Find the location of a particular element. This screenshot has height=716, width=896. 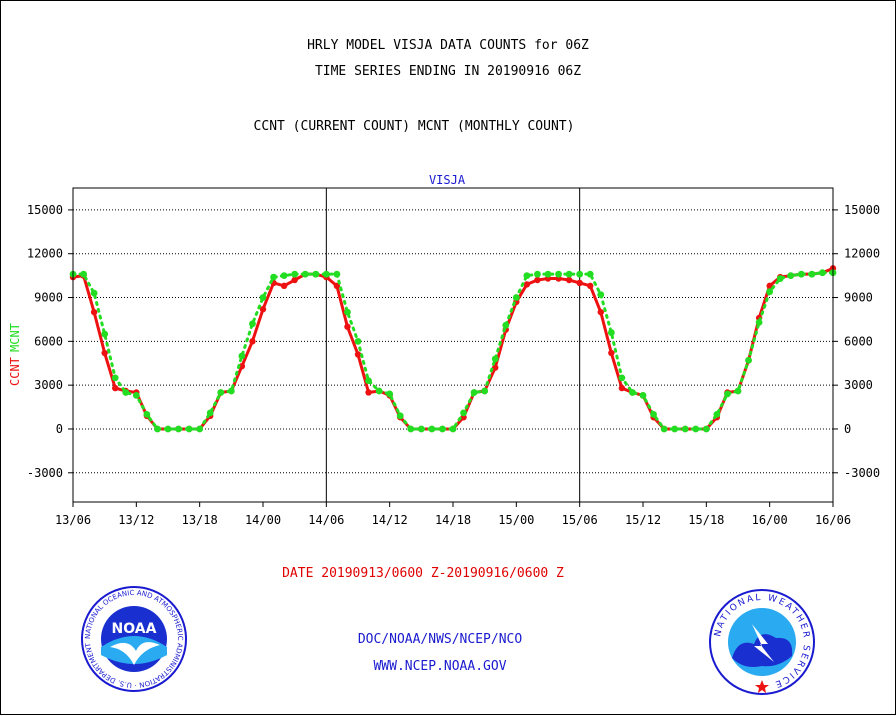

date-range: DATE 20190913/0600 Z-20190916/0600 Z is located at coordinates (423, 573).